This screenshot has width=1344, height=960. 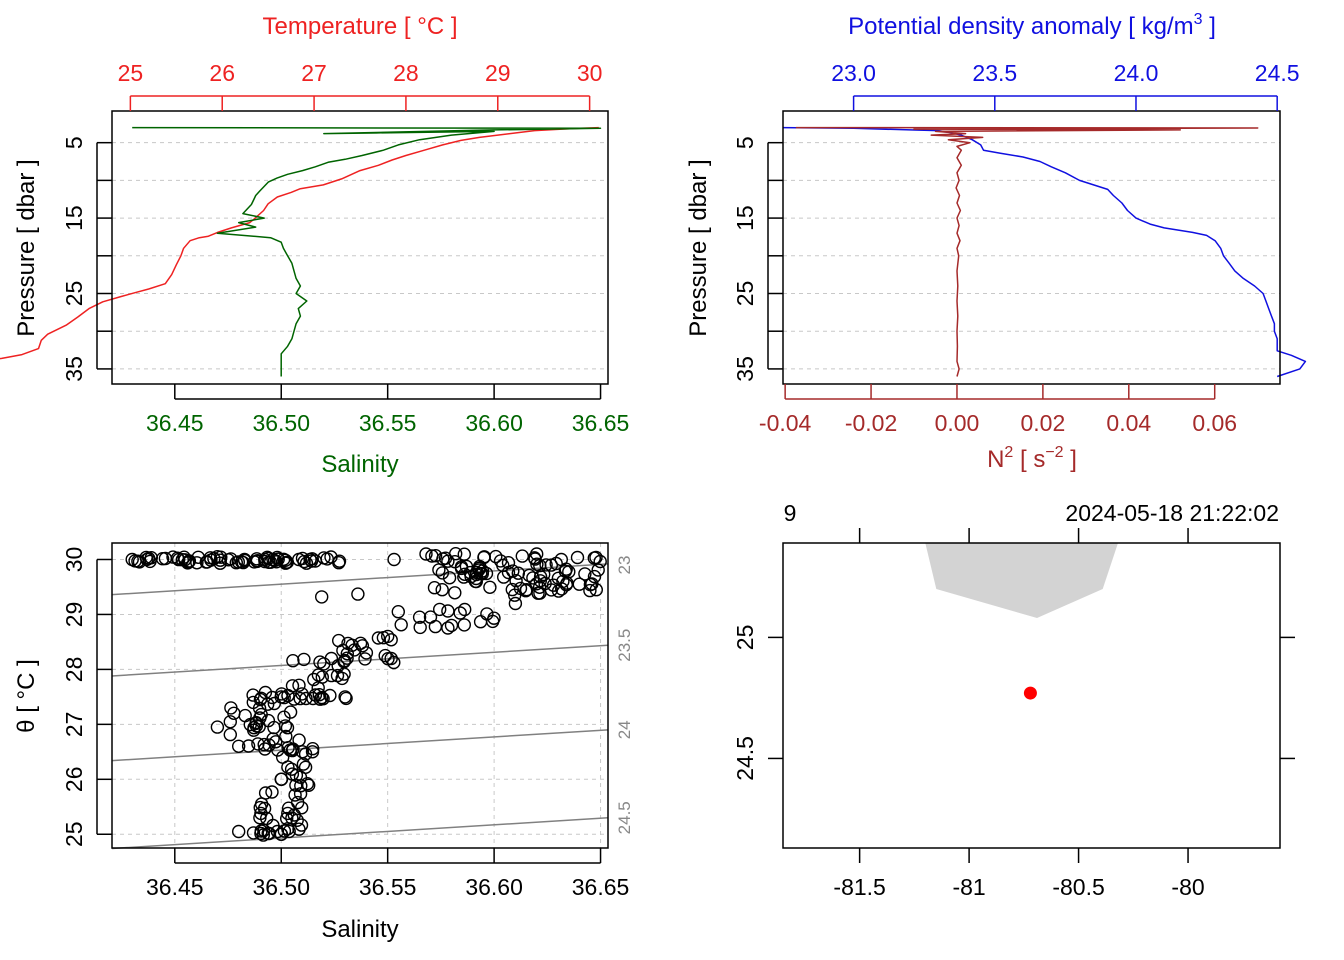 I want to click on n2-tick-label: -0.04, so click(x=785, y=423).